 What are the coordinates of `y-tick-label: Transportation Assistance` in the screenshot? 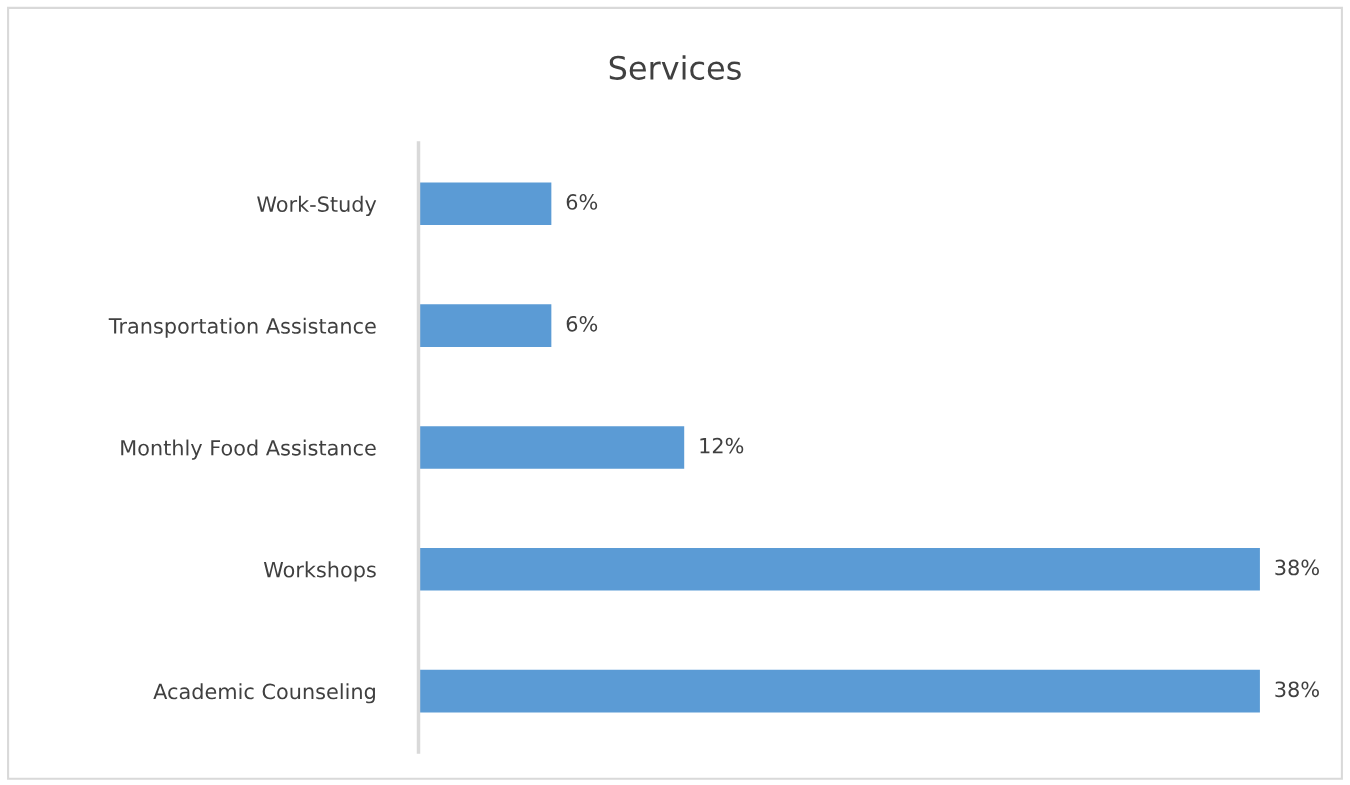 It's located at (242, 327).